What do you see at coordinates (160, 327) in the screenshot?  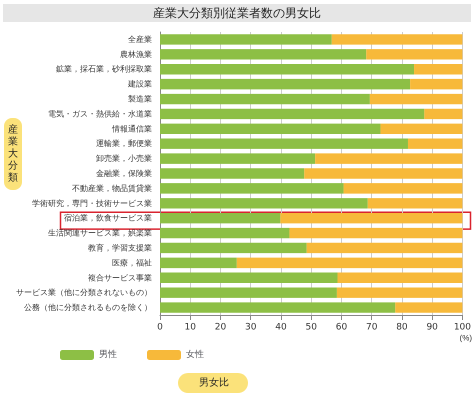 I see `x-tick-label: 0` at bounding box center [160, 327].